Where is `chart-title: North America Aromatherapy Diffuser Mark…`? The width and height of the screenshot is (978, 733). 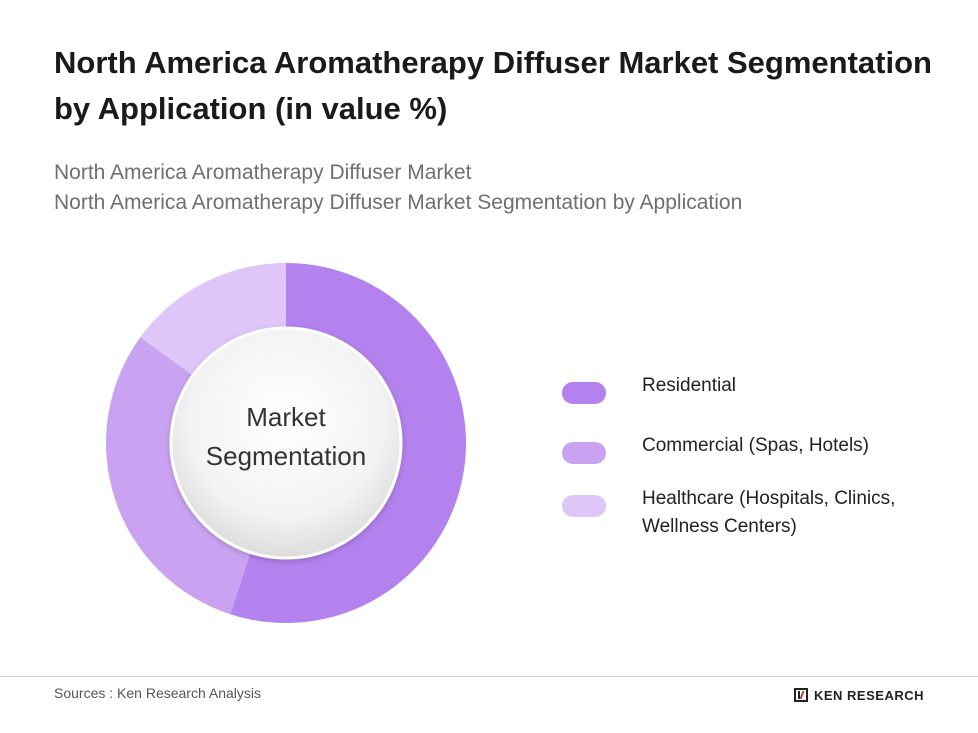
chart-title: North America Aromatherapy Diffuser Mark… is located at coordinates (493, 85).